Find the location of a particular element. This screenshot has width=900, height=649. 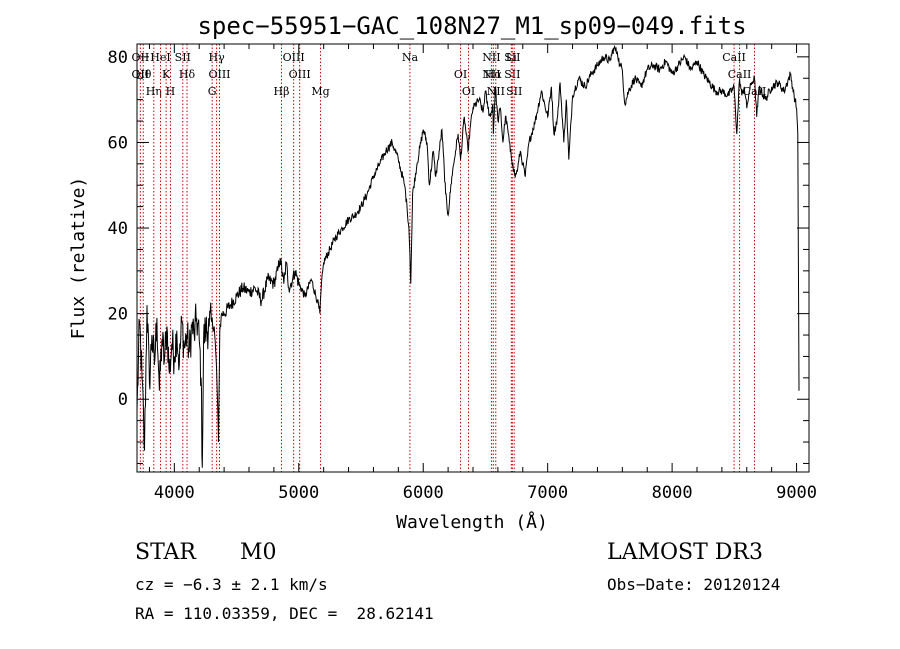

line-marker-label: Hη is located at coordinates (154, 91).